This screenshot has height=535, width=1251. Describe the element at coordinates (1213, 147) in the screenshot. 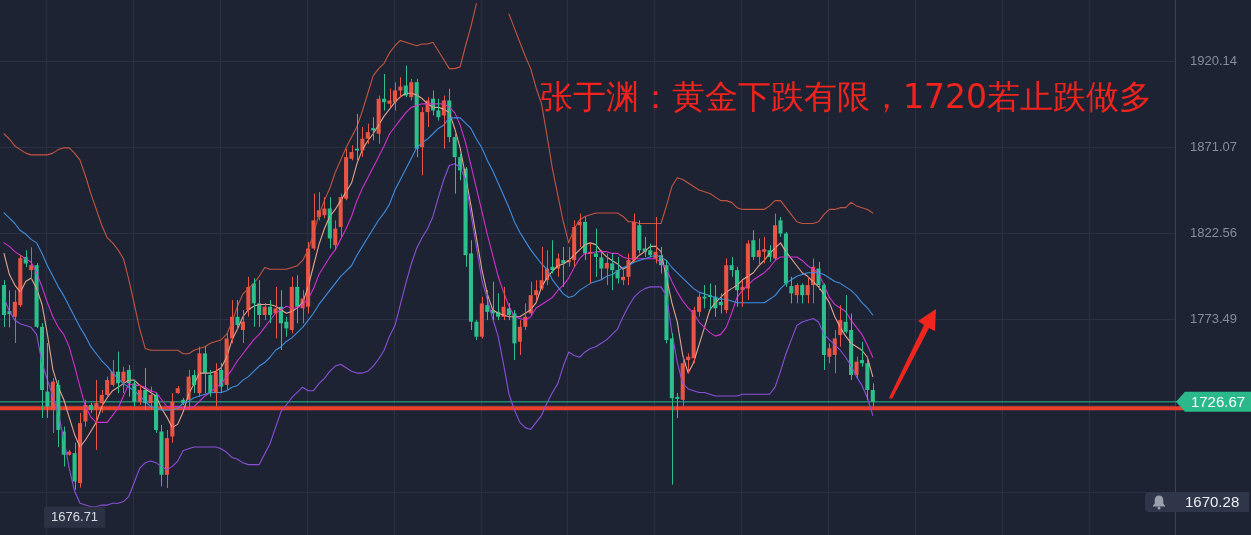

I see `y-tick-label: 1871.07` at that location.